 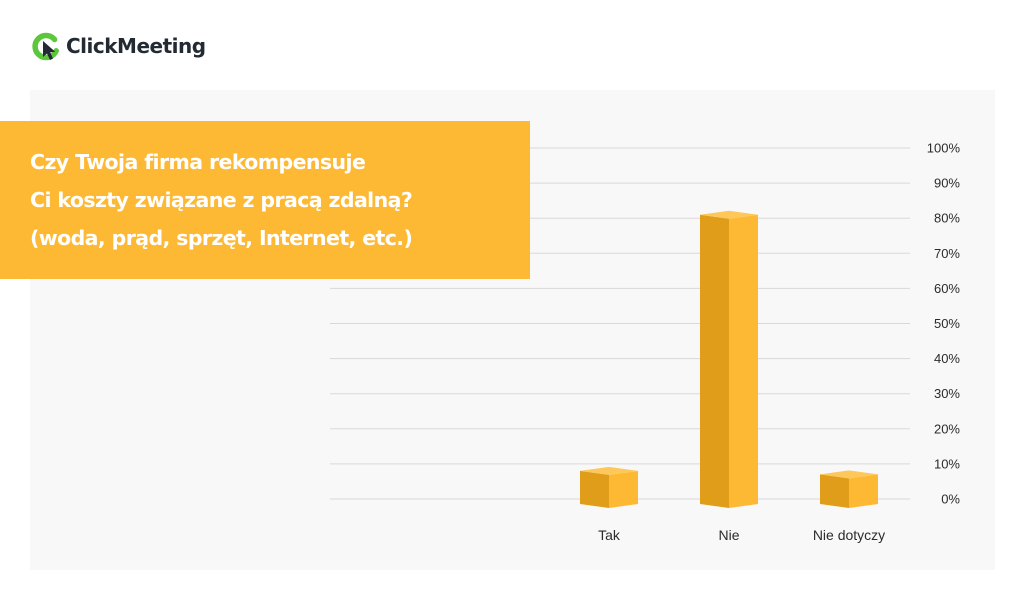 I want to click on y-tick-label-40: 40%, so click(x=947, y=358).